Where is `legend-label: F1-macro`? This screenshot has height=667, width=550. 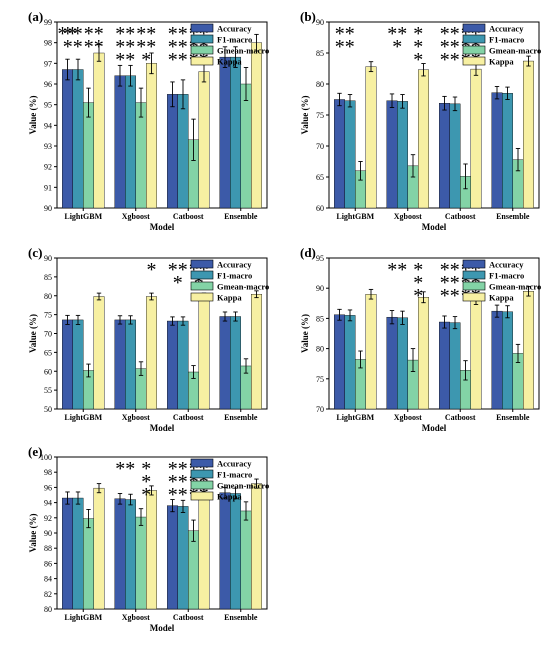
legend-label: F1-macro is located at coordinates (234, 276).